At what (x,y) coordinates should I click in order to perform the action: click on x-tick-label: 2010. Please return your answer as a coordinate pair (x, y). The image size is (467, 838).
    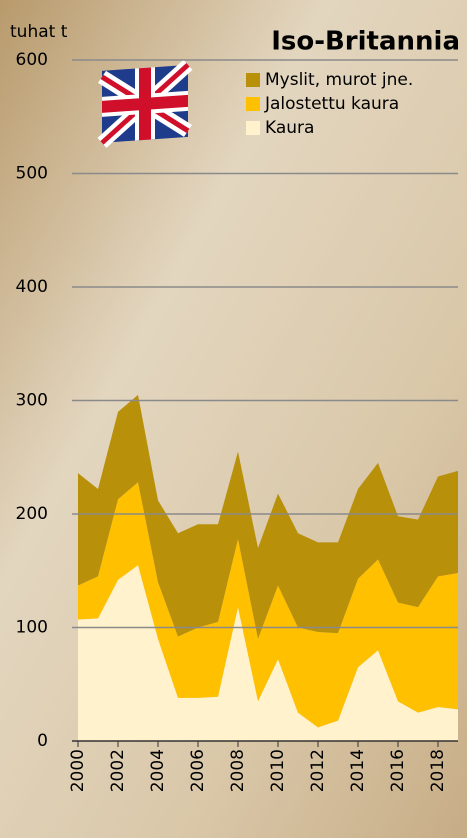
    Looking at the image, I should click on (278, 770).